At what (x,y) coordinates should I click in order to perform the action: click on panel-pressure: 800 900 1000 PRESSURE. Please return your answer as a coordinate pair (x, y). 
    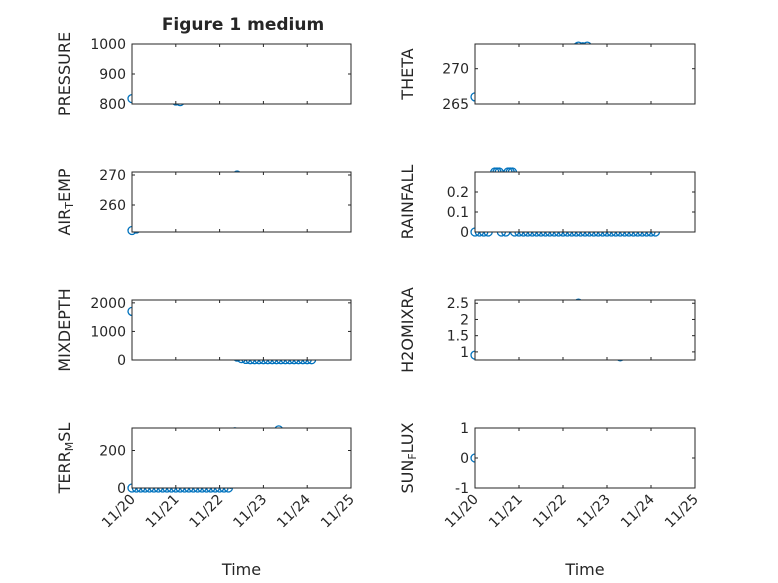
    Looking at the image, I should click on (203, 74).